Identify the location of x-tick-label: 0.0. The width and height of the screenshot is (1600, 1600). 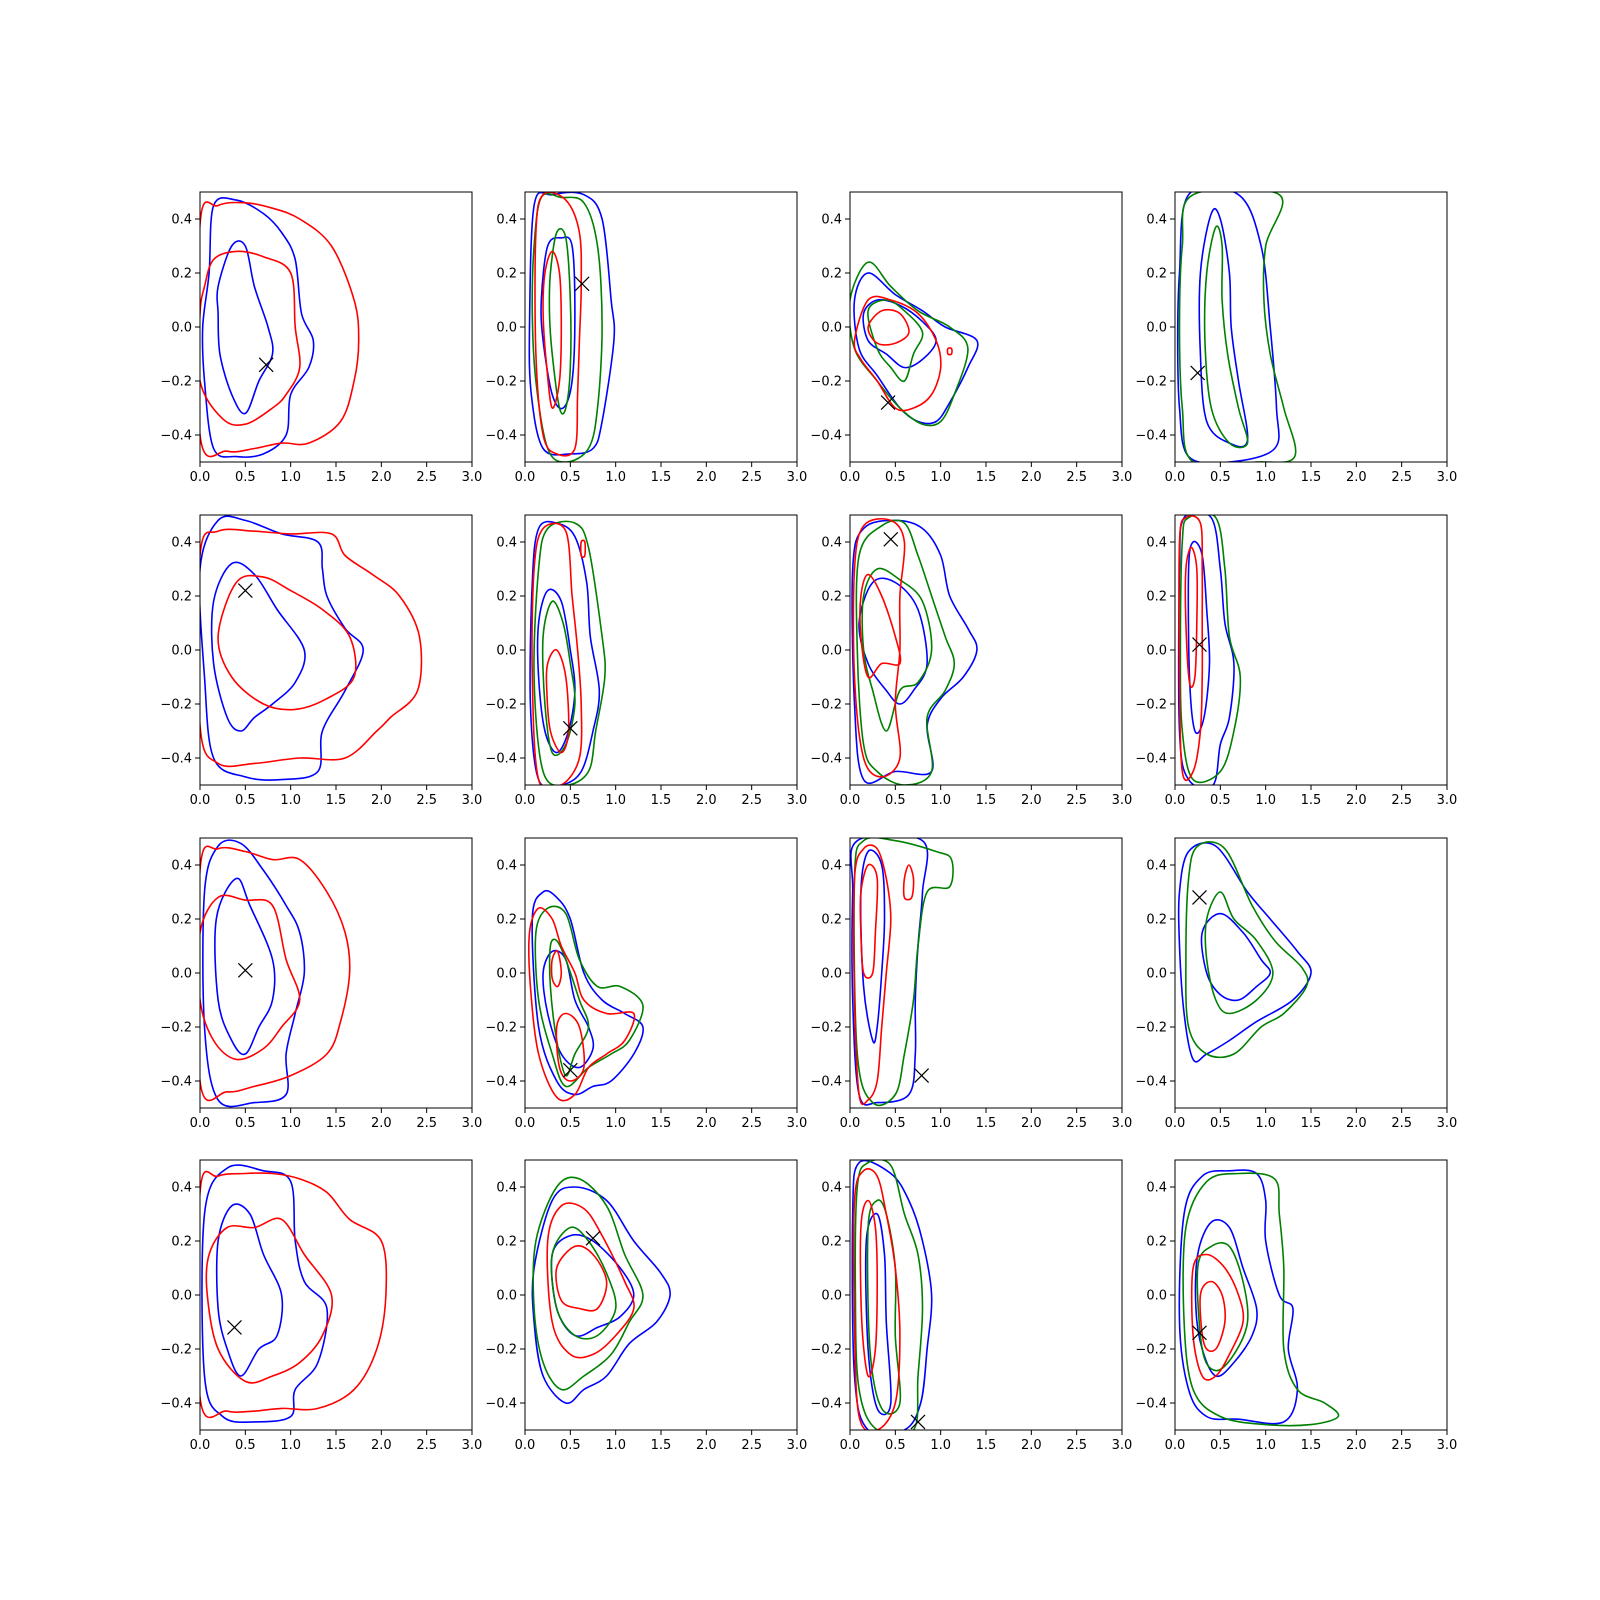
(200, 1445).